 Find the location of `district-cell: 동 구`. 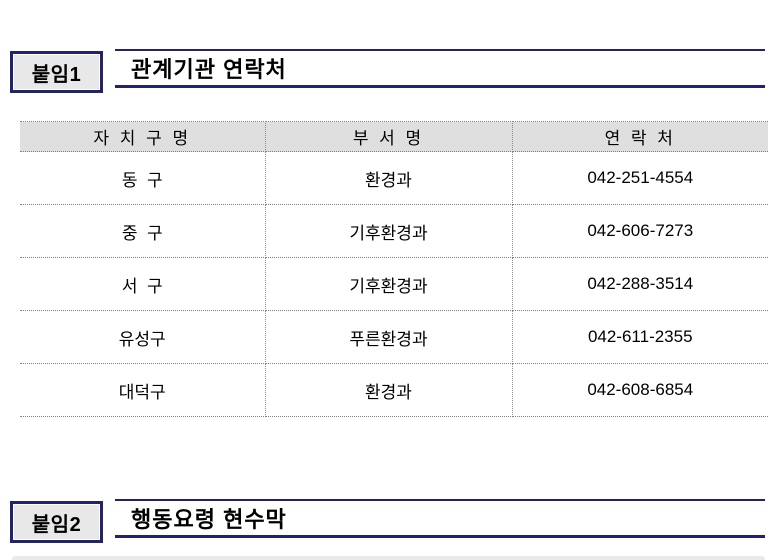

district-cell: 동 구 is located at coordinates (143, 178).